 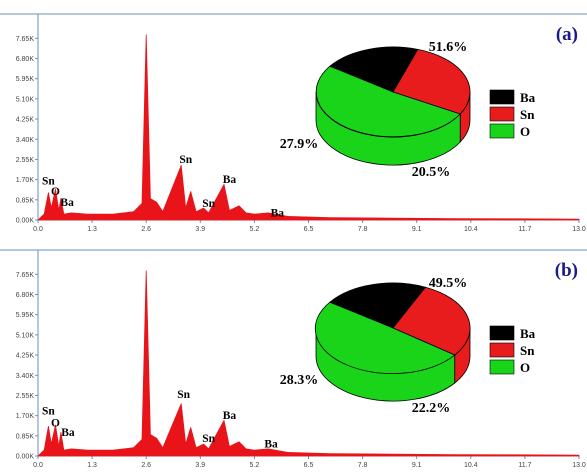 What do you see at coordinates (448, 283) in the screenshot?
I see `pie-label-o: 49.5%` at bounding box center [448, 283].